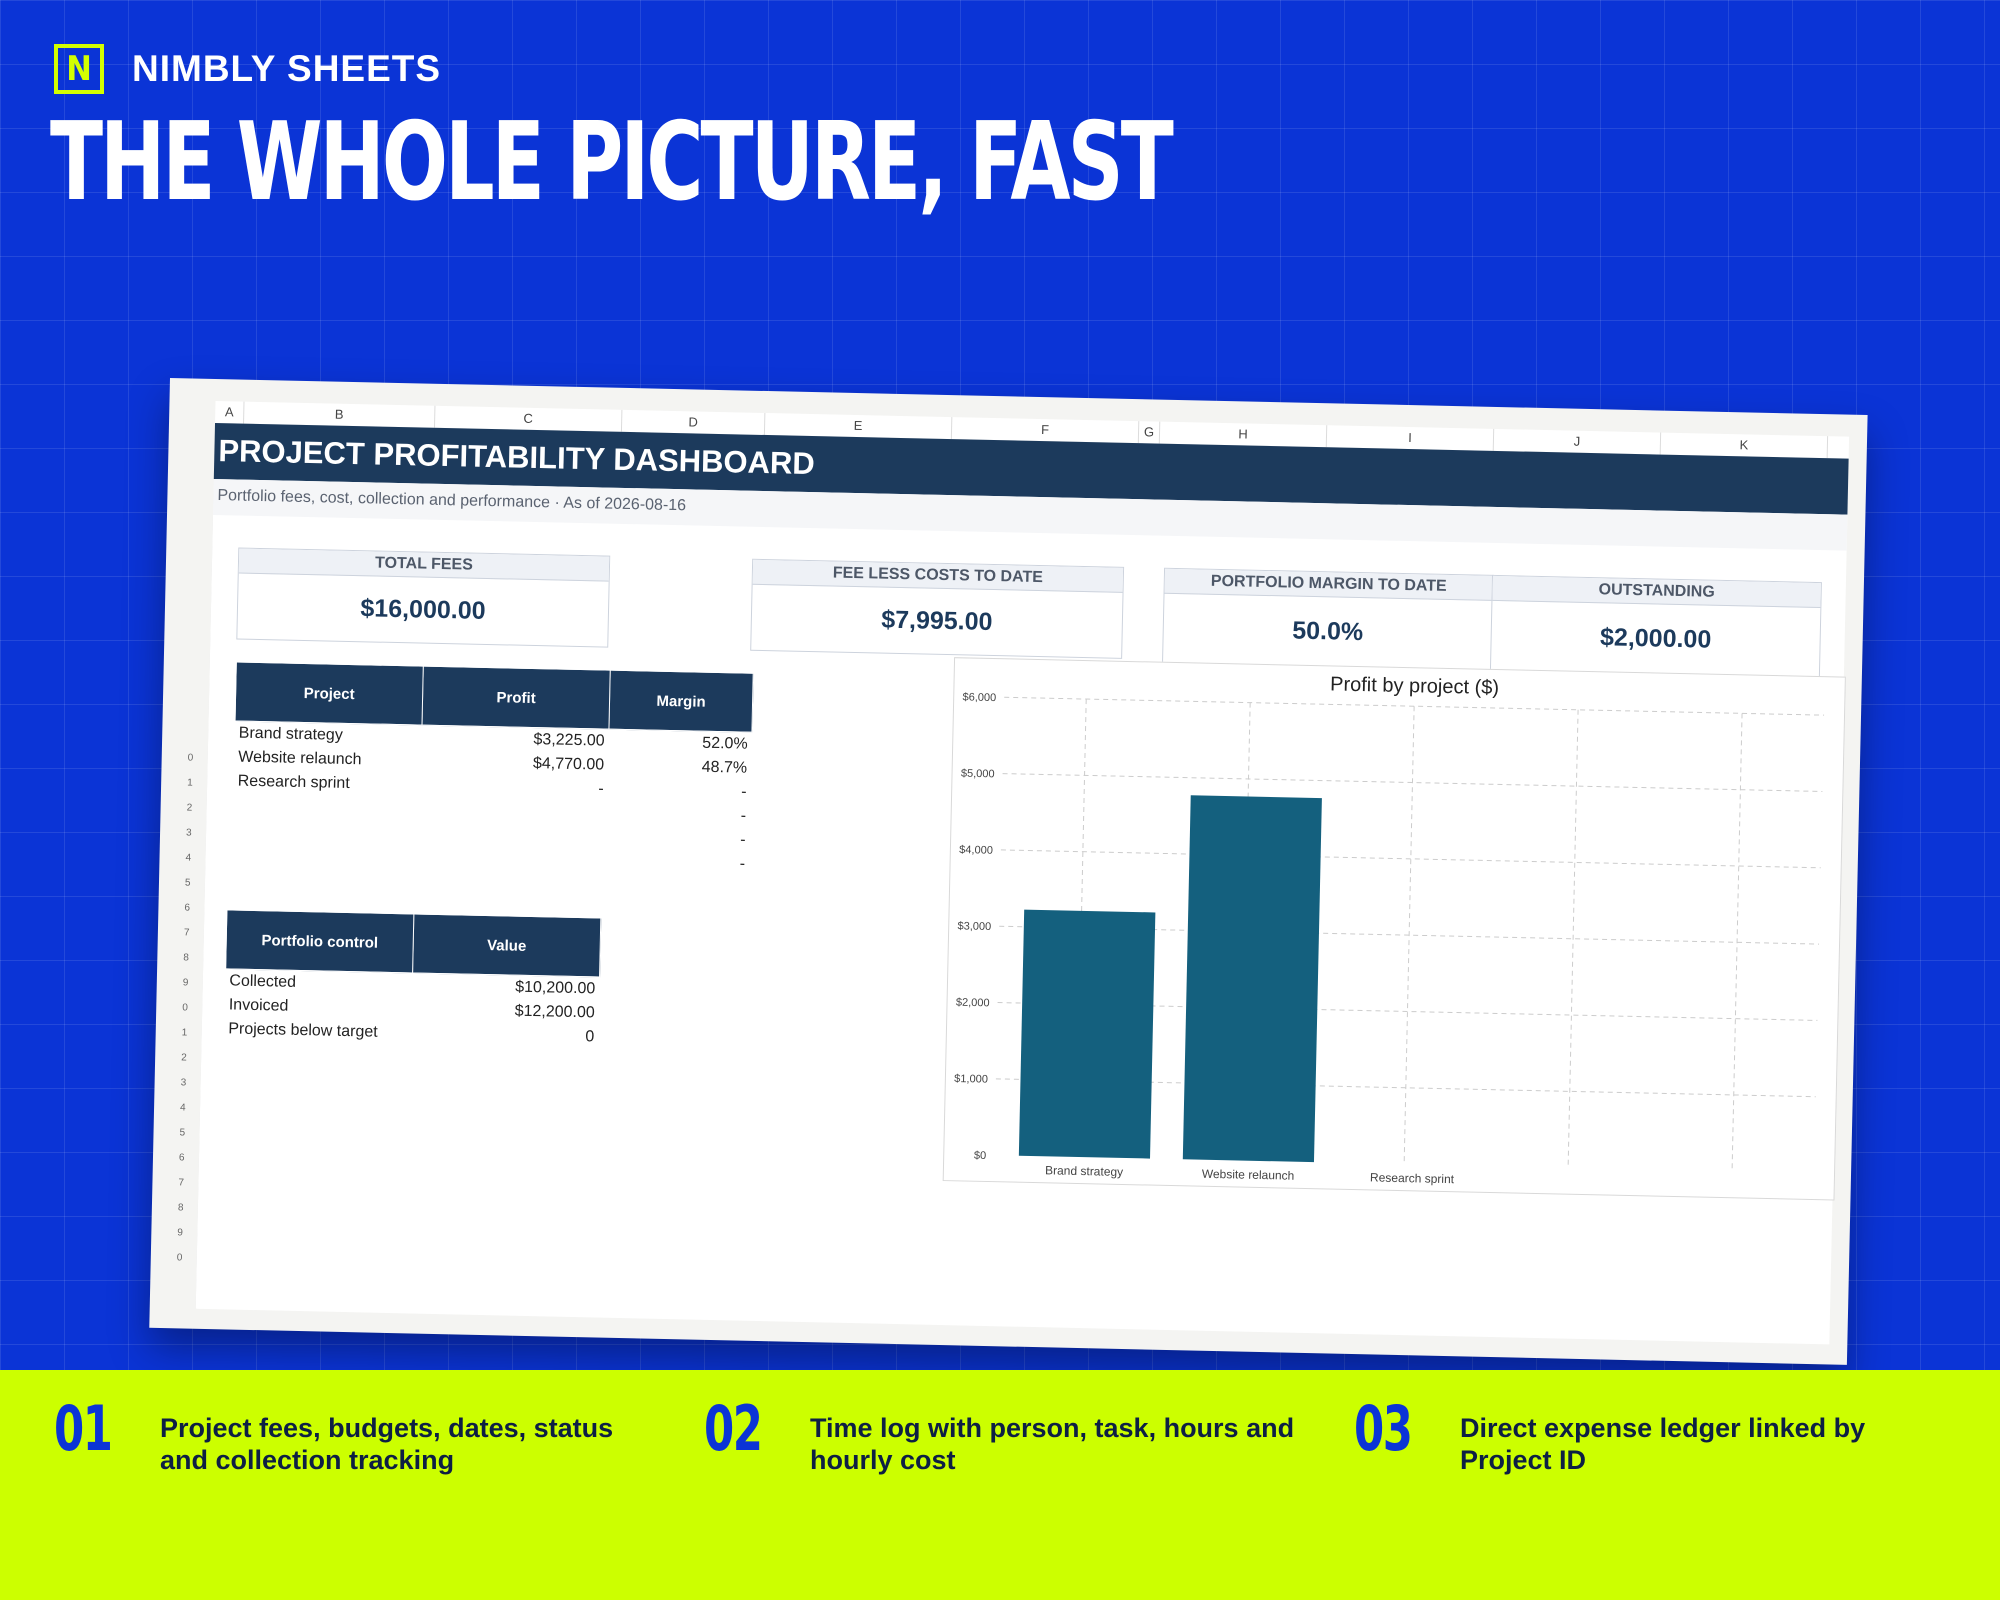  What do you see at coordinates (1414, 686) in the screenshot?
I see `chart-title: Profit by project ($)` at bounding box center [1414, 686].